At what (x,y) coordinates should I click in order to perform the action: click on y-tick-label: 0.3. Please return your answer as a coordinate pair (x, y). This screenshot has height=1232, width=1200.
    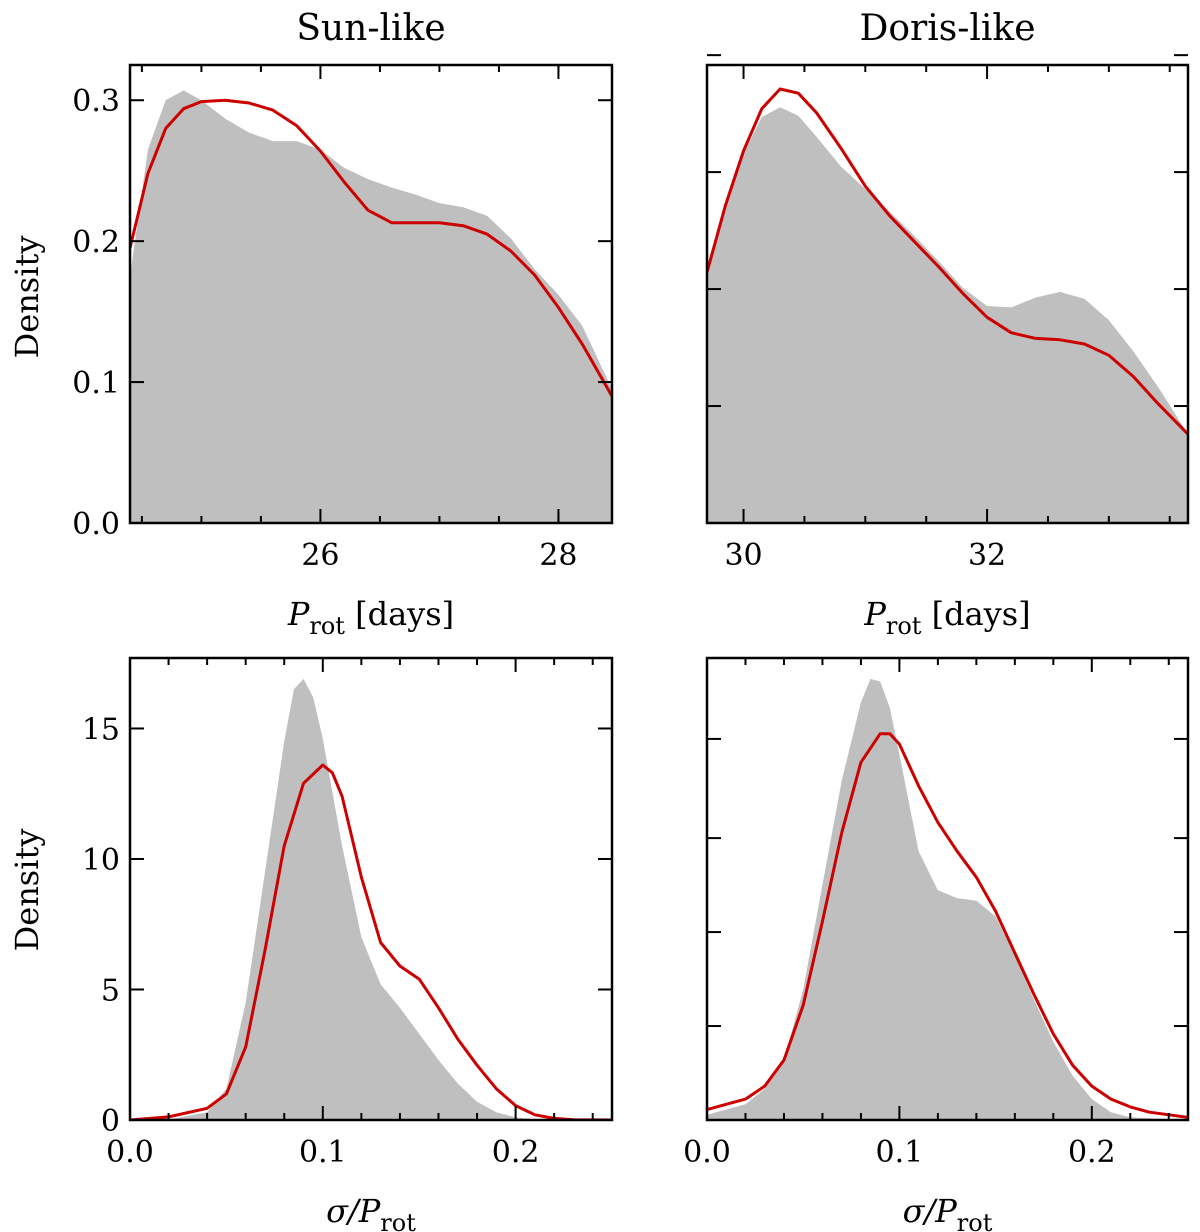
    Looking at the image, I should click on (96, 101).